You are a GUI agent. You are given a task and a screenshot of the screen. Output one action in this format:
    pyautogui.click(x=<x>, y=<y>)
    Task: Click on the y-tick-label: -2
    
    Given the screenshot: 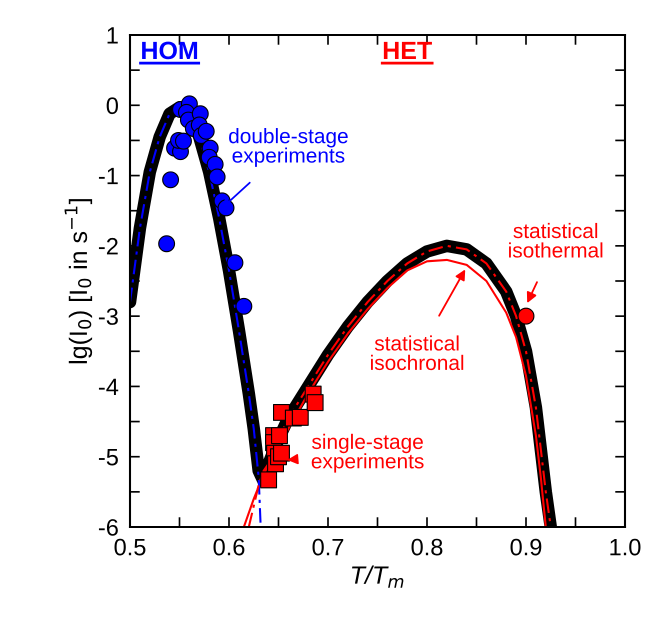 What is the action you would take?
    pyautogui.click(x=108, y=246)
    